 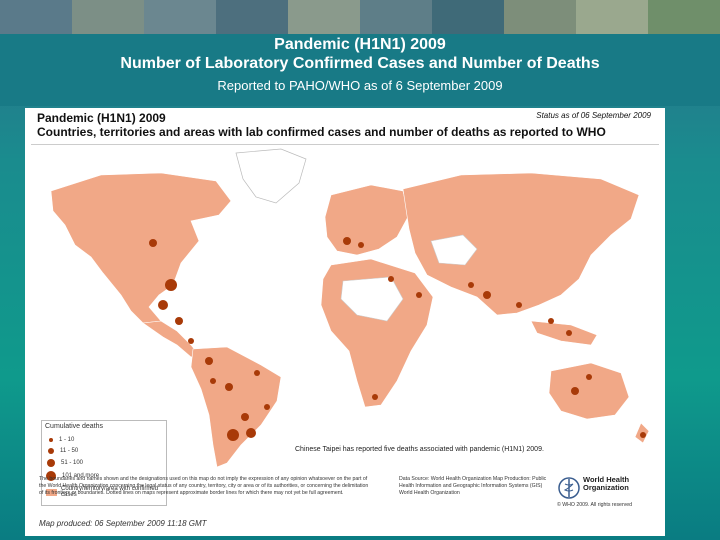 I want to click on legend-item: 11 - 50, so click(x=62, y=451).